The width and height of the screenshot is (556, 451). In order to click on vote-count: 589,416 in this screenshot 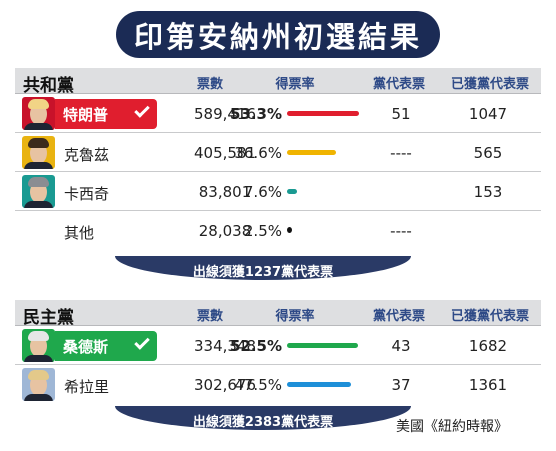, I will do `click(225, 114)`.